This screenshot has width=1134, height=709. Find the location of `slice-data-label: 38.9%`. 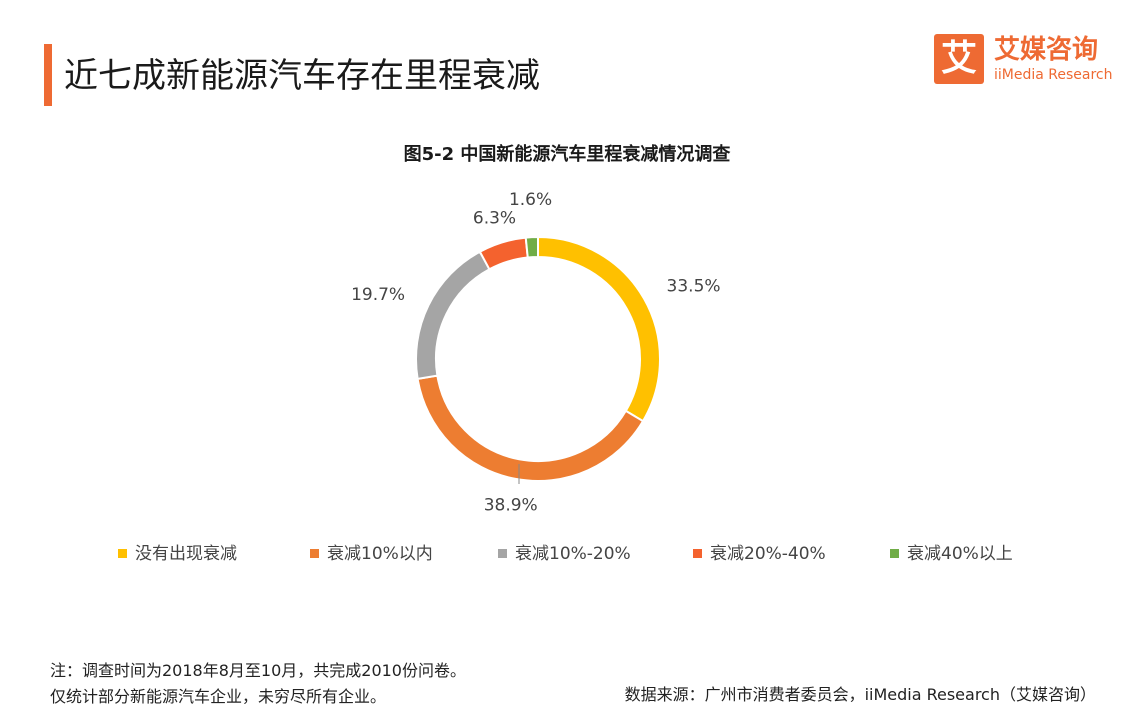

slice-data-label: 38.9% is located at coordinates (511, 505).